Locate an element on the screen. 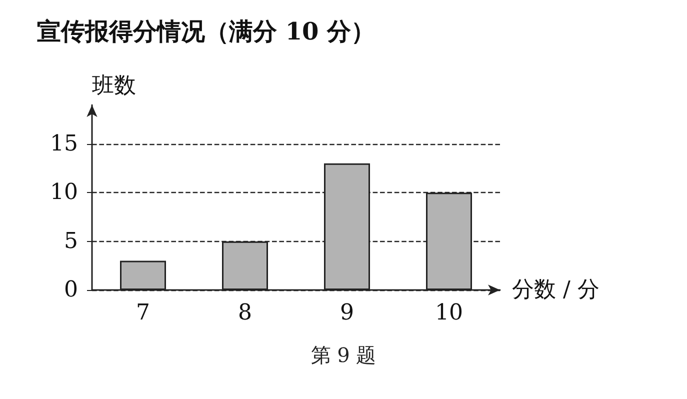  x-tick-label: 7 is located at coordinates (143, 313).